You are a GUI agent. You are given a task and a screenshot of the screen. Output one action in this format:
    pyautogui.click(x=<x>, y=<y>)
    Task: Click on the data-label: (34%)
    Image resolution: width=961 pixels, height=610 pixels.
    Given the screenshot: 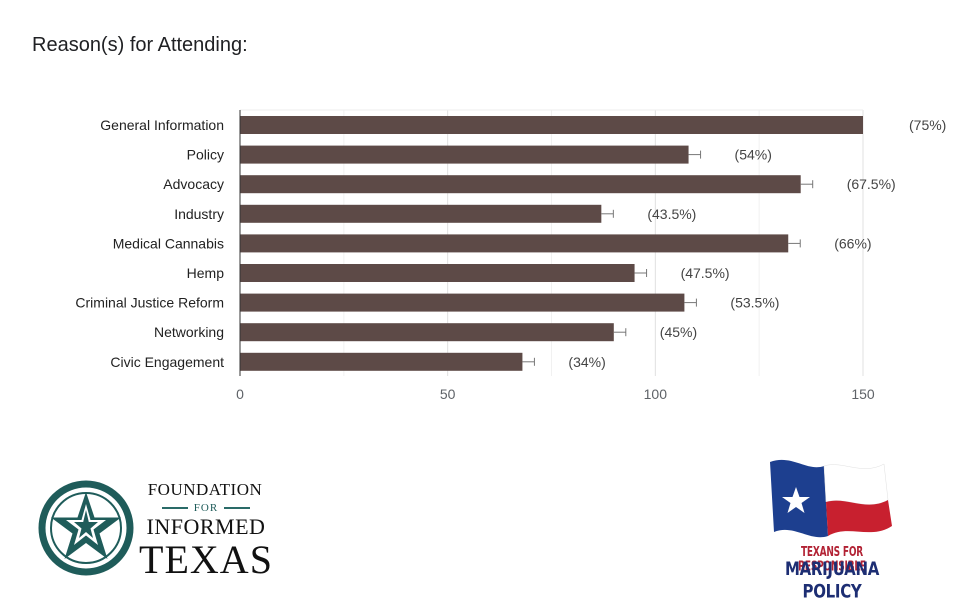 What is the action you would take?
    pyautogui.click(x=586, y=362)
    